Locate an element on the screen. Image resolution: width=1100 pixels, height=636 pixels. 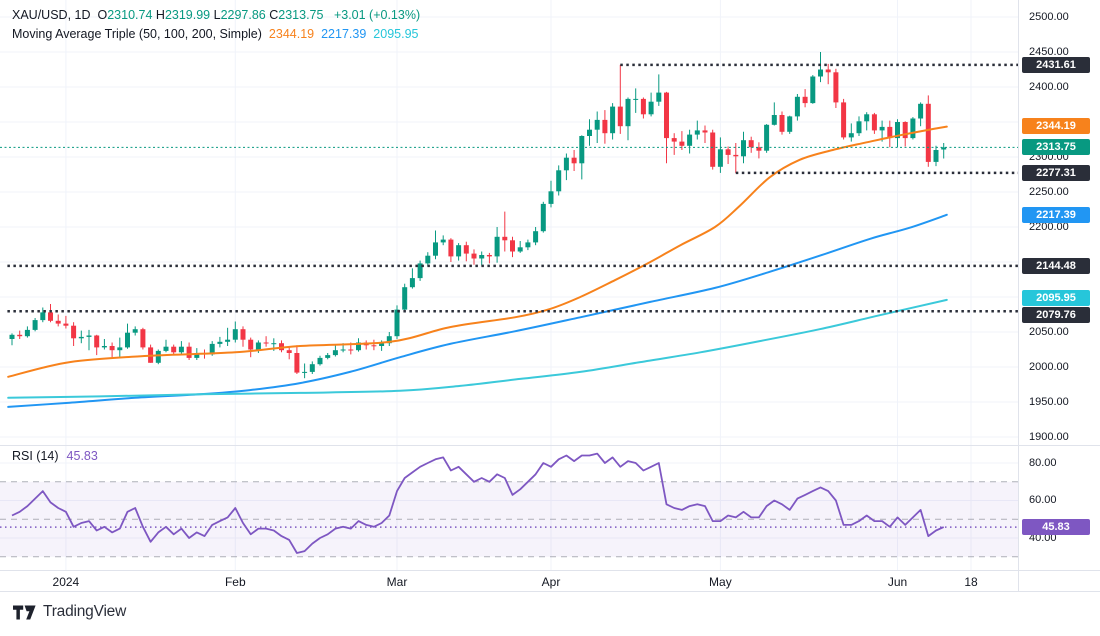
price-badge-2079.76: 2079.76 is located at coordinates (1056, 315).